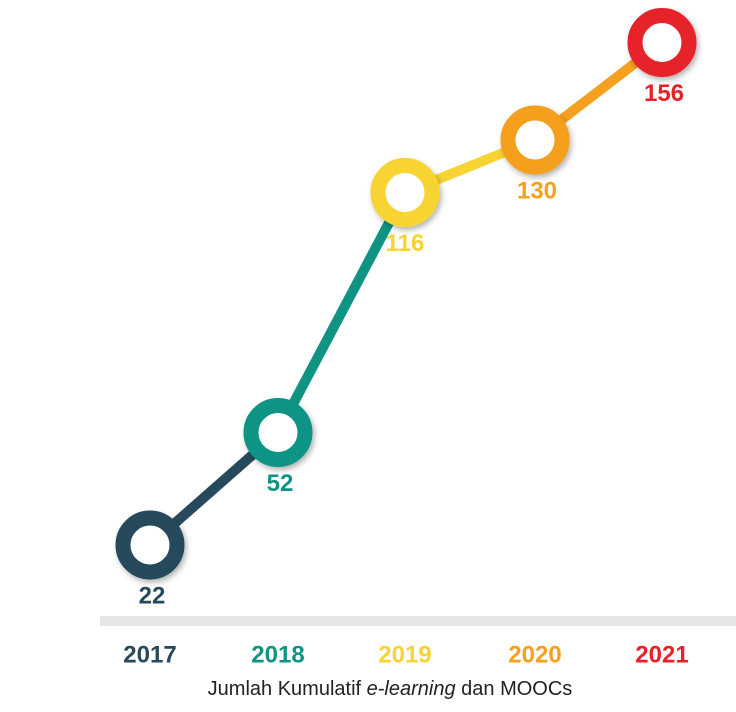  What do you see at coordinates (517, 689) in the screenshot?
I see `title-part: dan MOOCs` at bounding box center [517, 689].